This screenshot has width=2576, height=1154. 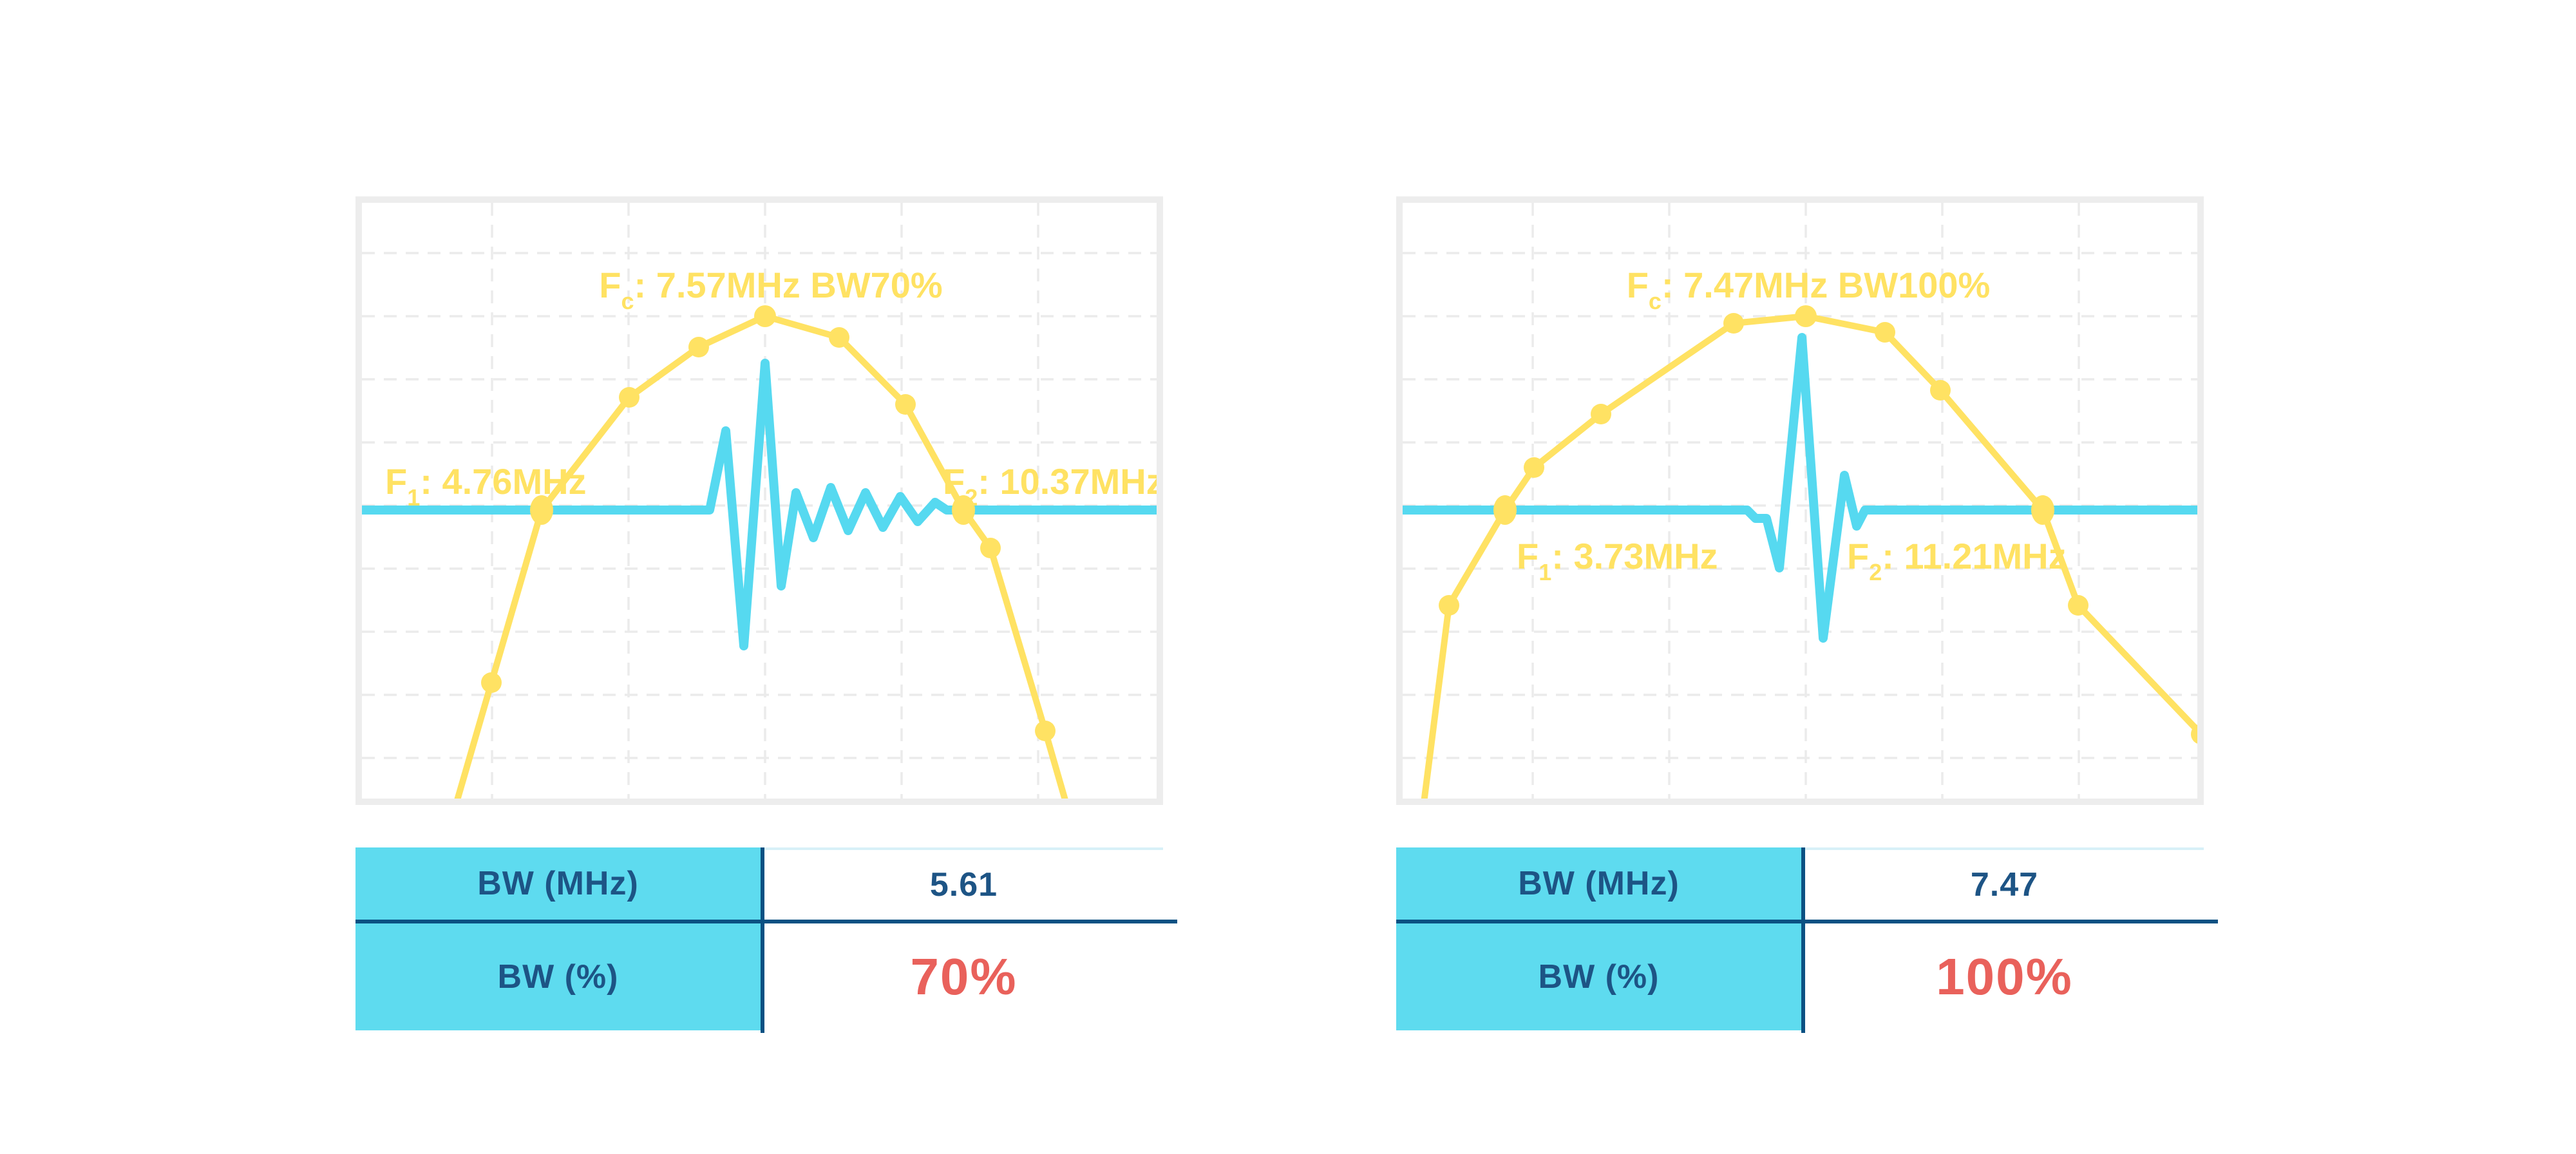 I want to click on fc-annotation: Fc: 7.57MHz BW70%, so click(x=771, y=289).